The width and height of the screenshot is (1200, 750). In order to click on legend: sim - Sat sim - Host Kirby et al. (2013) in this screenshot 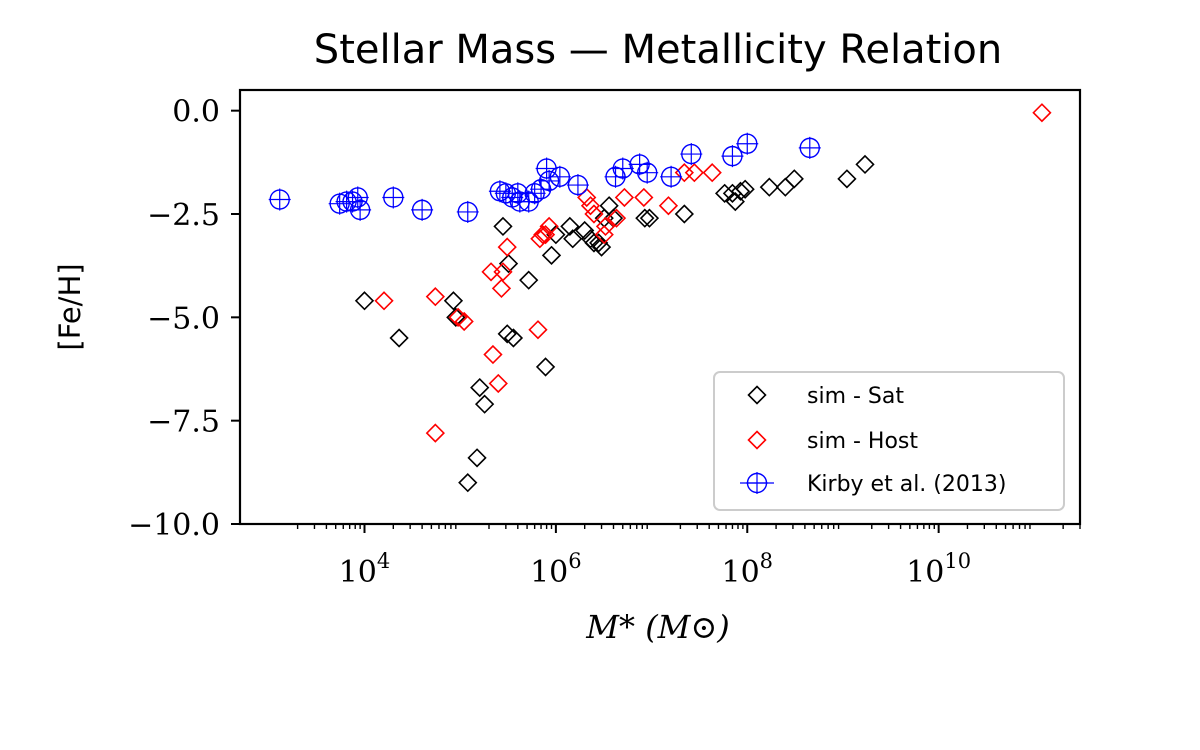, I will do `click(889, 441)`.